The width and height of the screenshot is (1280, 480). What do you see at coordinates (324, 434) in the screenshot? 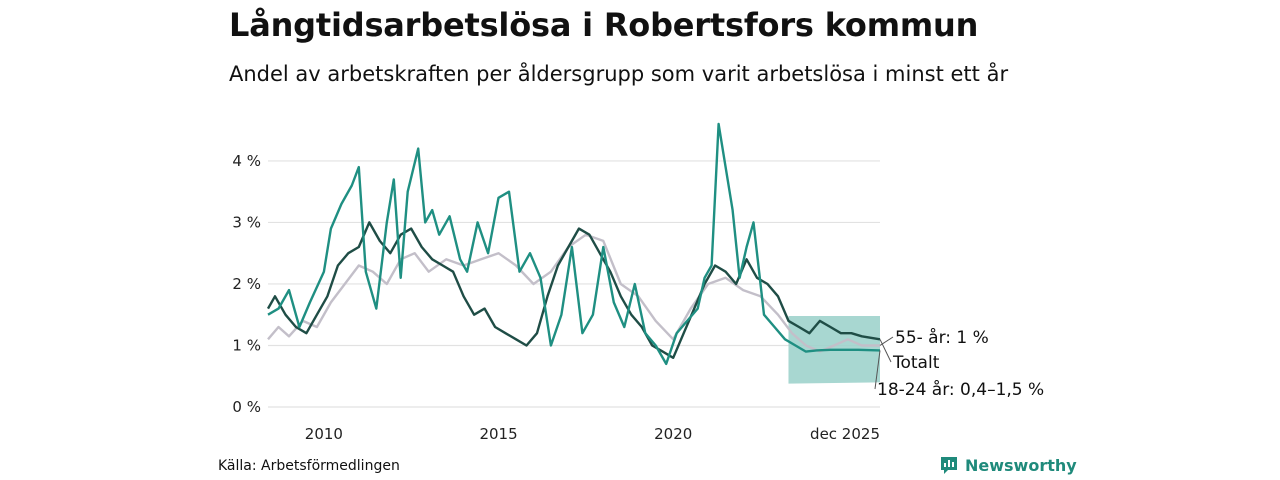
I see `x-tick-label-0: 2010` at bounding box center [324, 434].